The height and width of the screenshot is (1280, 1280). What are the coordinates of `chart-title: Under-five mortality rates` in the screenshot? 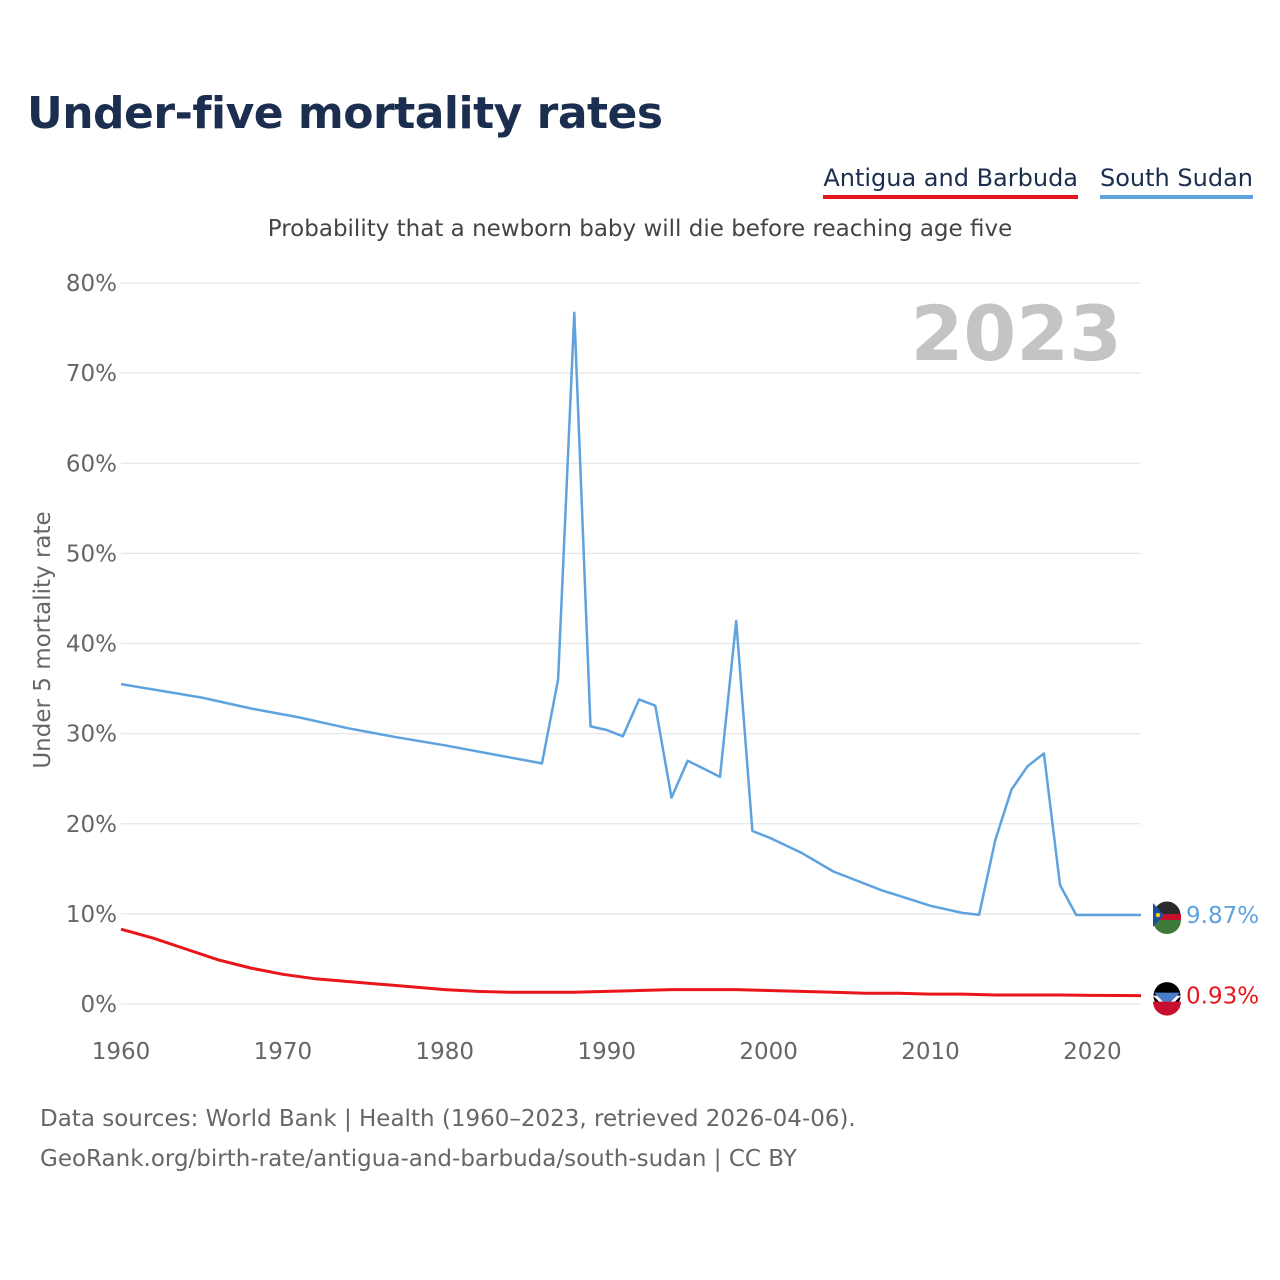 It's located at (345, 113).